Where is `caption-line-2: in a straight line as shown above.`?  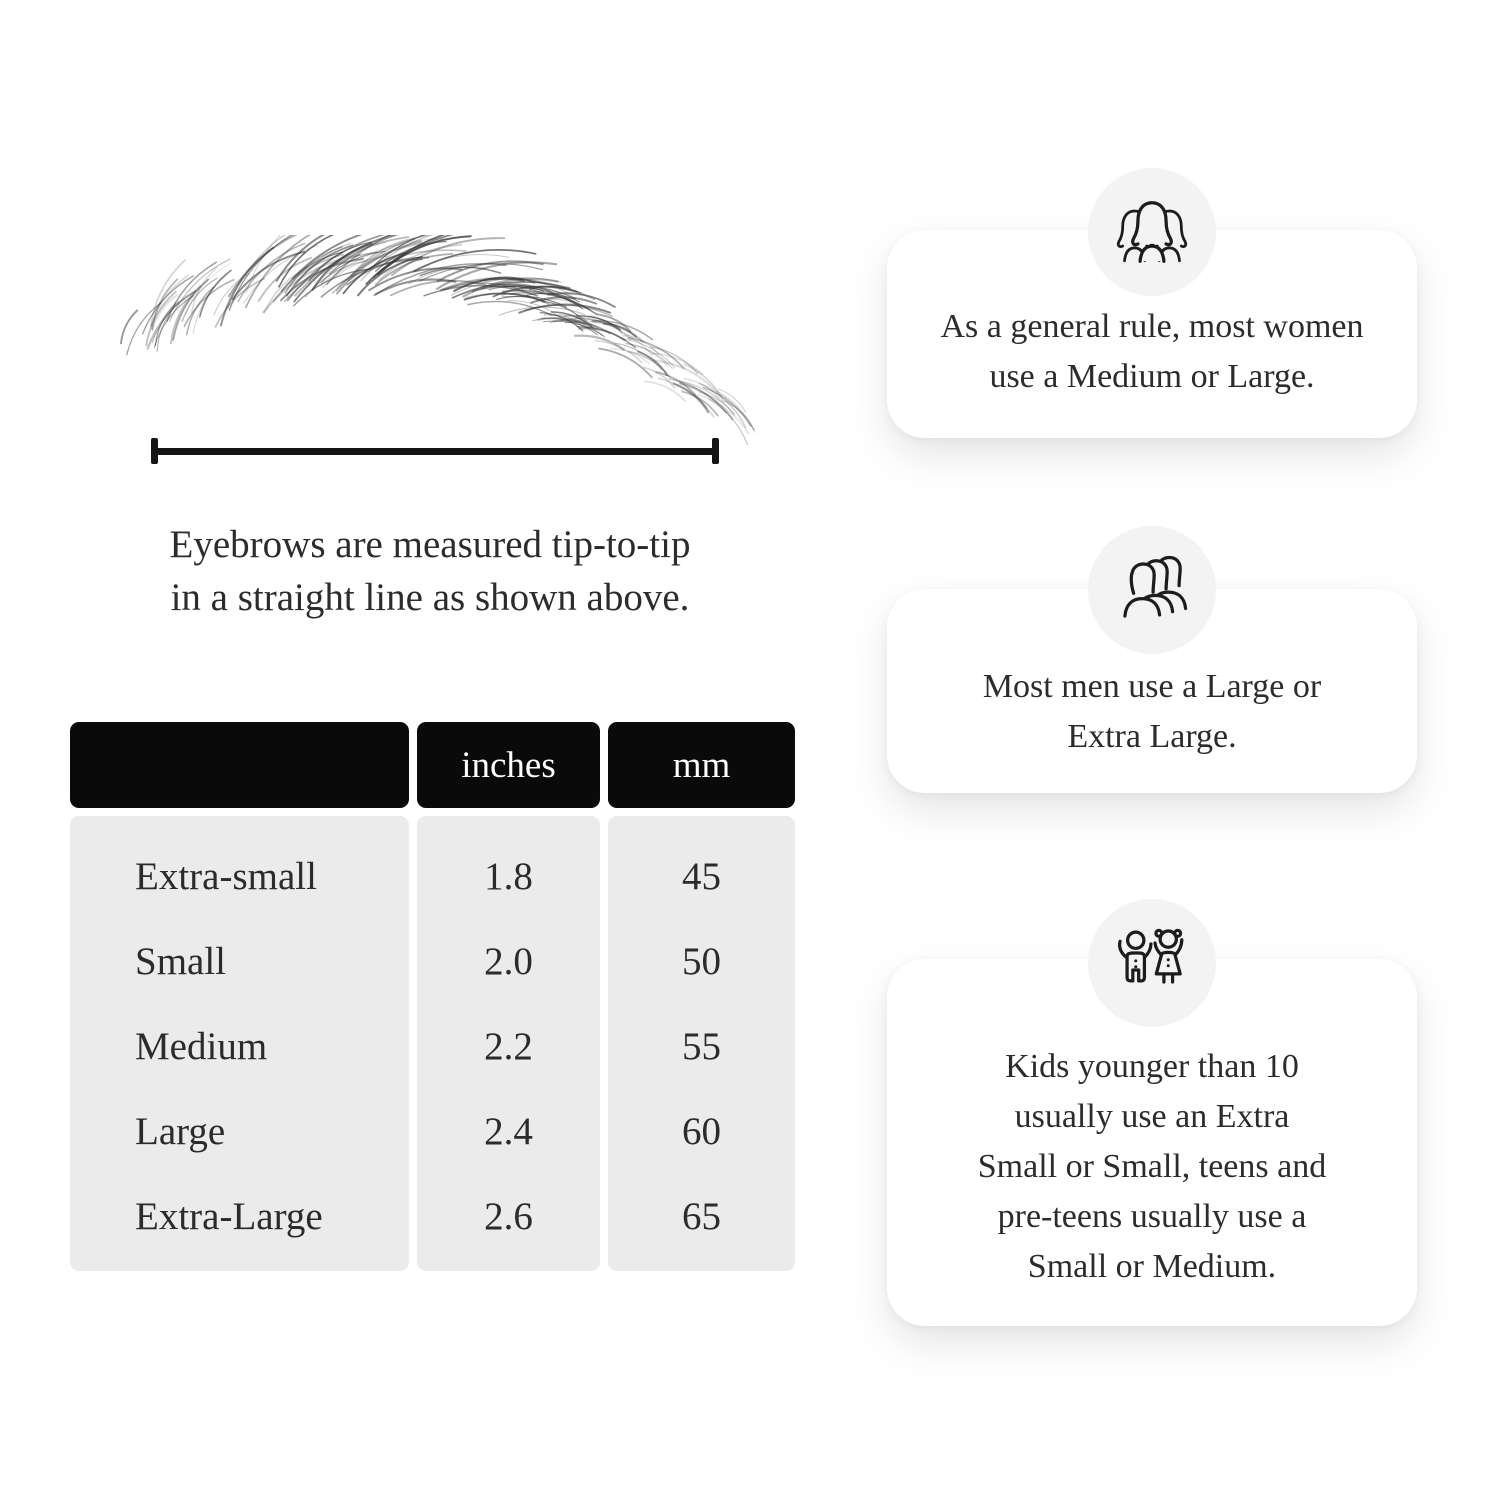 caption-line-2: in a straight line as shown above. is located at coordinates (430, 597).